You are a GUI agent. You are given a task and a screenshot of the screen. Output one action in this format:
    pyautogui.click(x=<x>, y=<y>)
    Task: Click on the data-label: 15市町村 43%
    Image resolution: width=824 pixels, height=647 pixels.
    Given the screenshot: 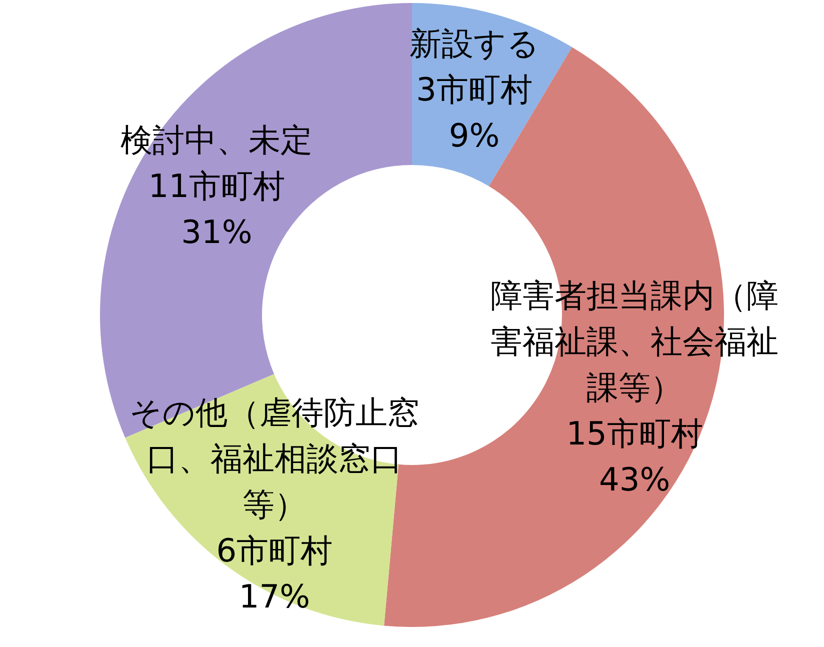 What is the action you would take?
    pyautogui.click(x=634, y=456)
    